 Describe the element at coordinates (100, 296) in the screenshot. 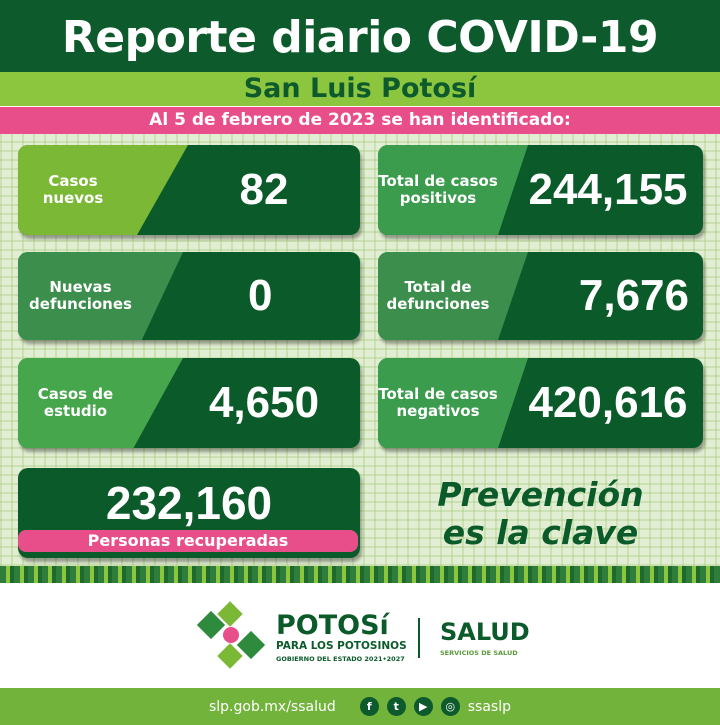

I see `card-label: Nuevas defunciones` at that location.